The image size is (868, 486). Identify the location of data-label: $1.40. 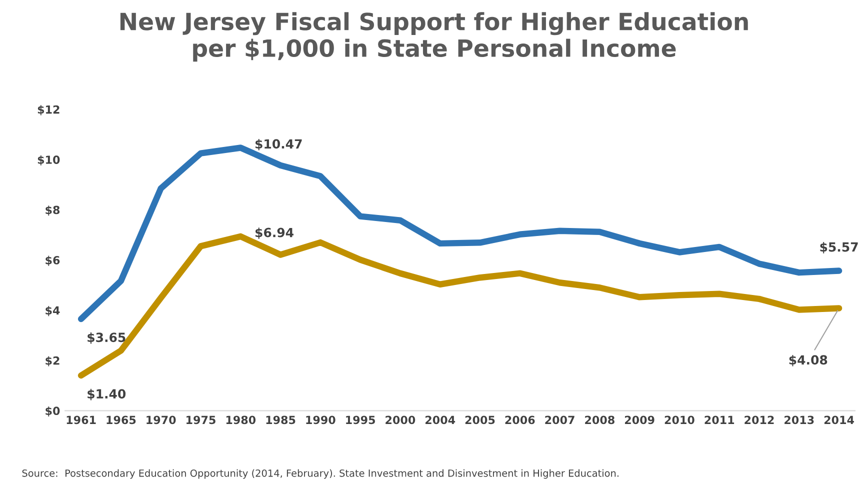
(107, 394).